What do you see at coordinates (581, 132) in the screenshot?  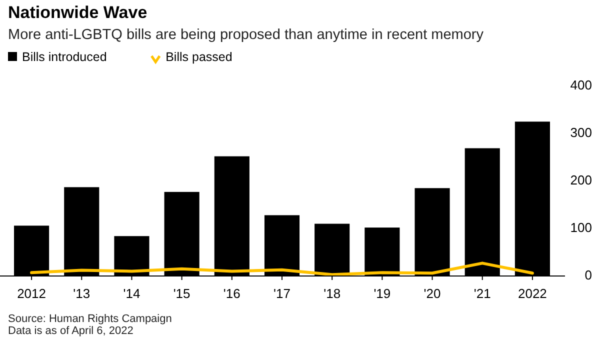 I see `y-tick-label: 300` at bounding box center [581, 132].